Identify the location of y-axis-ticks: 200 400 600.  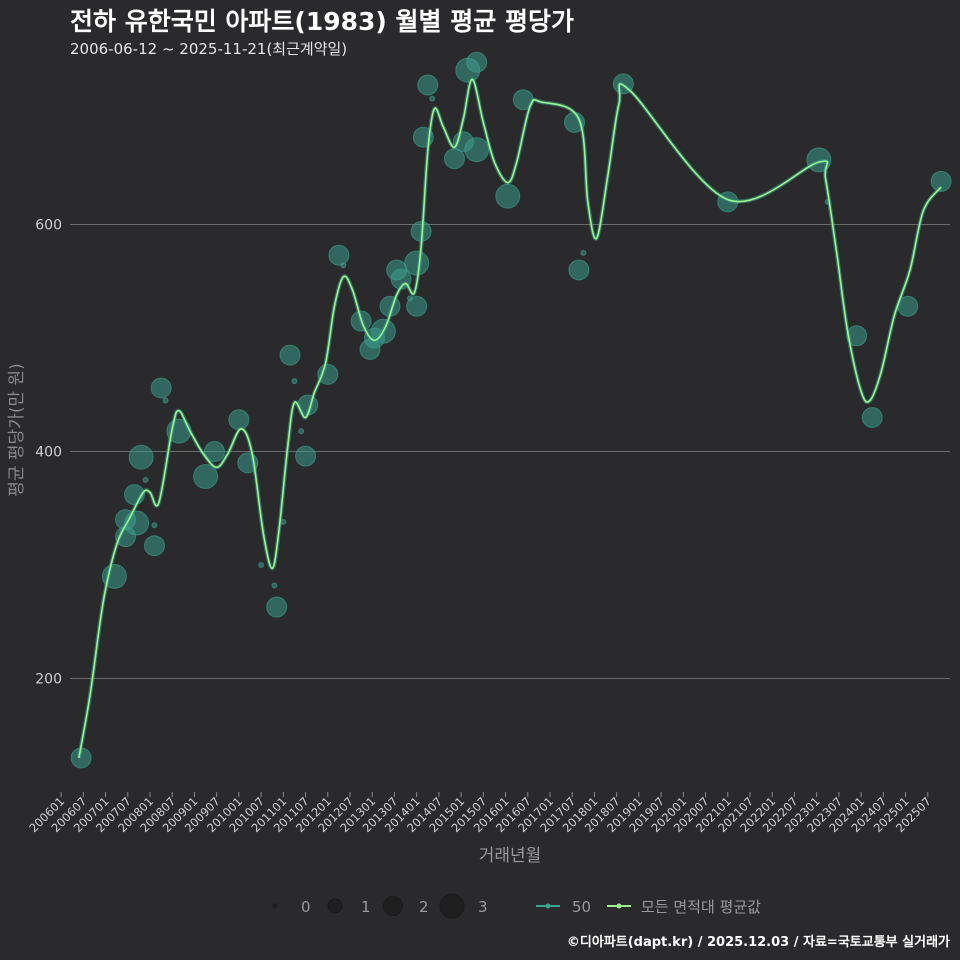
(48, 453).